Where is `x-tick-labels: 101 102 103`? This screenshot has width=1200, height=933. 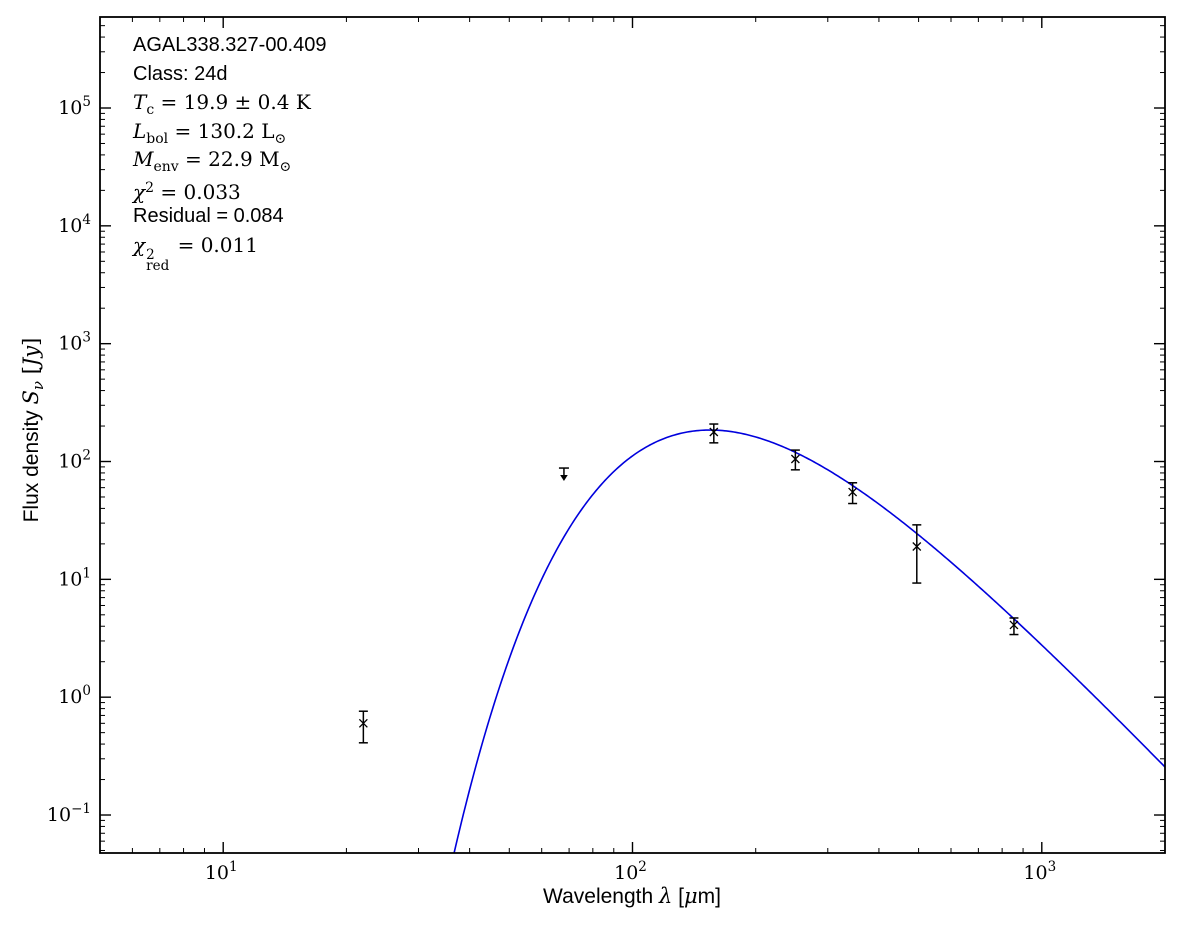
x-tick-labels: 101 102 103 is located at coordinates (630, 871).